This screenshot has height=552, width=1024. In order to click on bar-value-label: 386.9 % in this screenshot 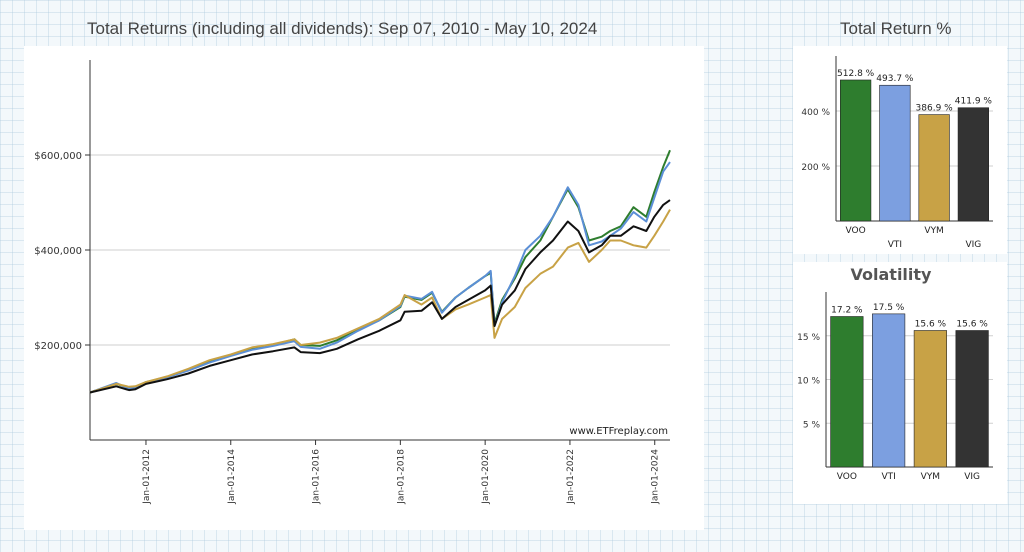, I will do `click(935, 109)`.